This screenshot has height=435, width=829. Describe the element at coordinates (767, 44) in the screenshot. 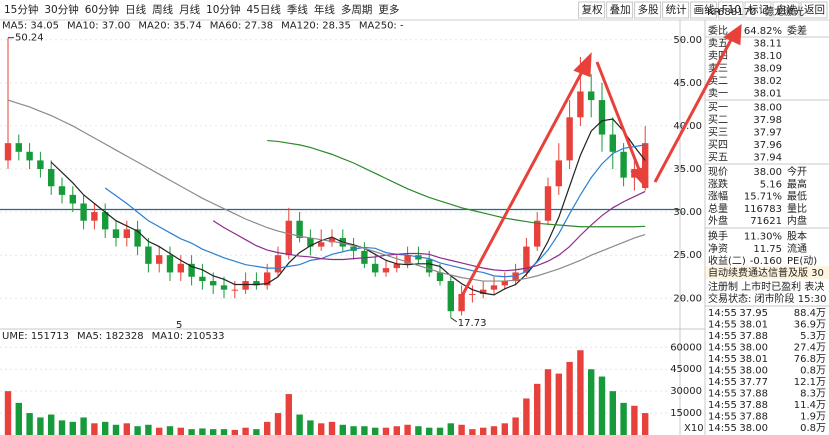

I see `book-price: 38.11` at that location.